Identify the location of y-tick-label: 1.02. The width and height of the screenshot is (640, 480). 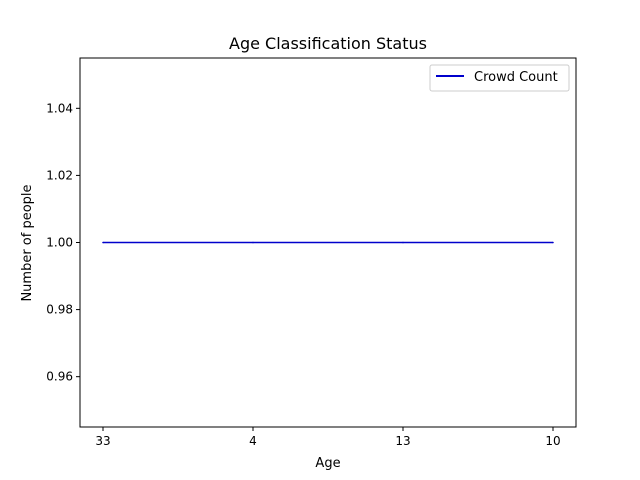
(59, 175).